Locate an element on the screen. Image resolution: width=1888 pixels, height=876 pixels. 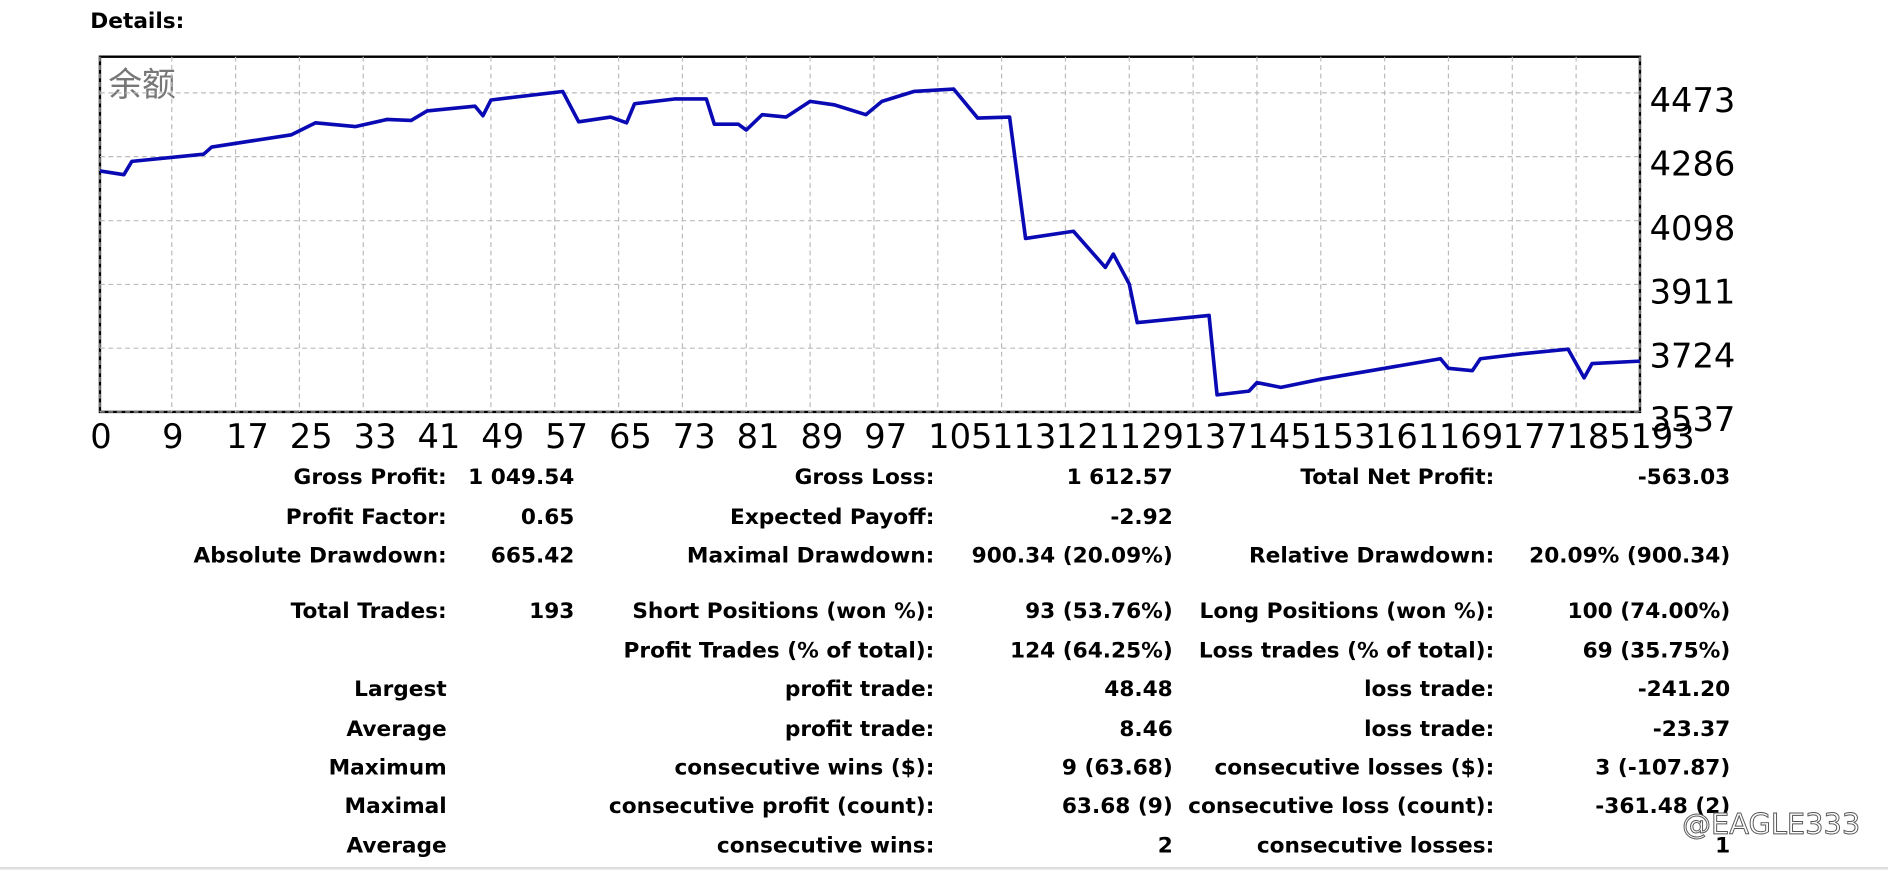
y-tick-label: 3724 is located at coordinates (1693, 355).